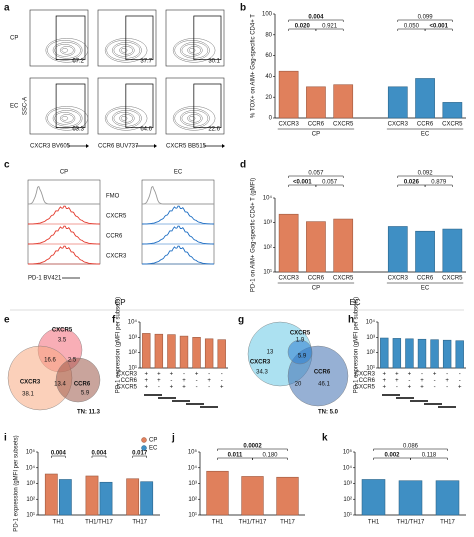 This screenshot has width=474, height=537. What do you see at coordinates (144, 448) in the screenshot?
I see `legend-swatch` at bounding box center [144, 448].